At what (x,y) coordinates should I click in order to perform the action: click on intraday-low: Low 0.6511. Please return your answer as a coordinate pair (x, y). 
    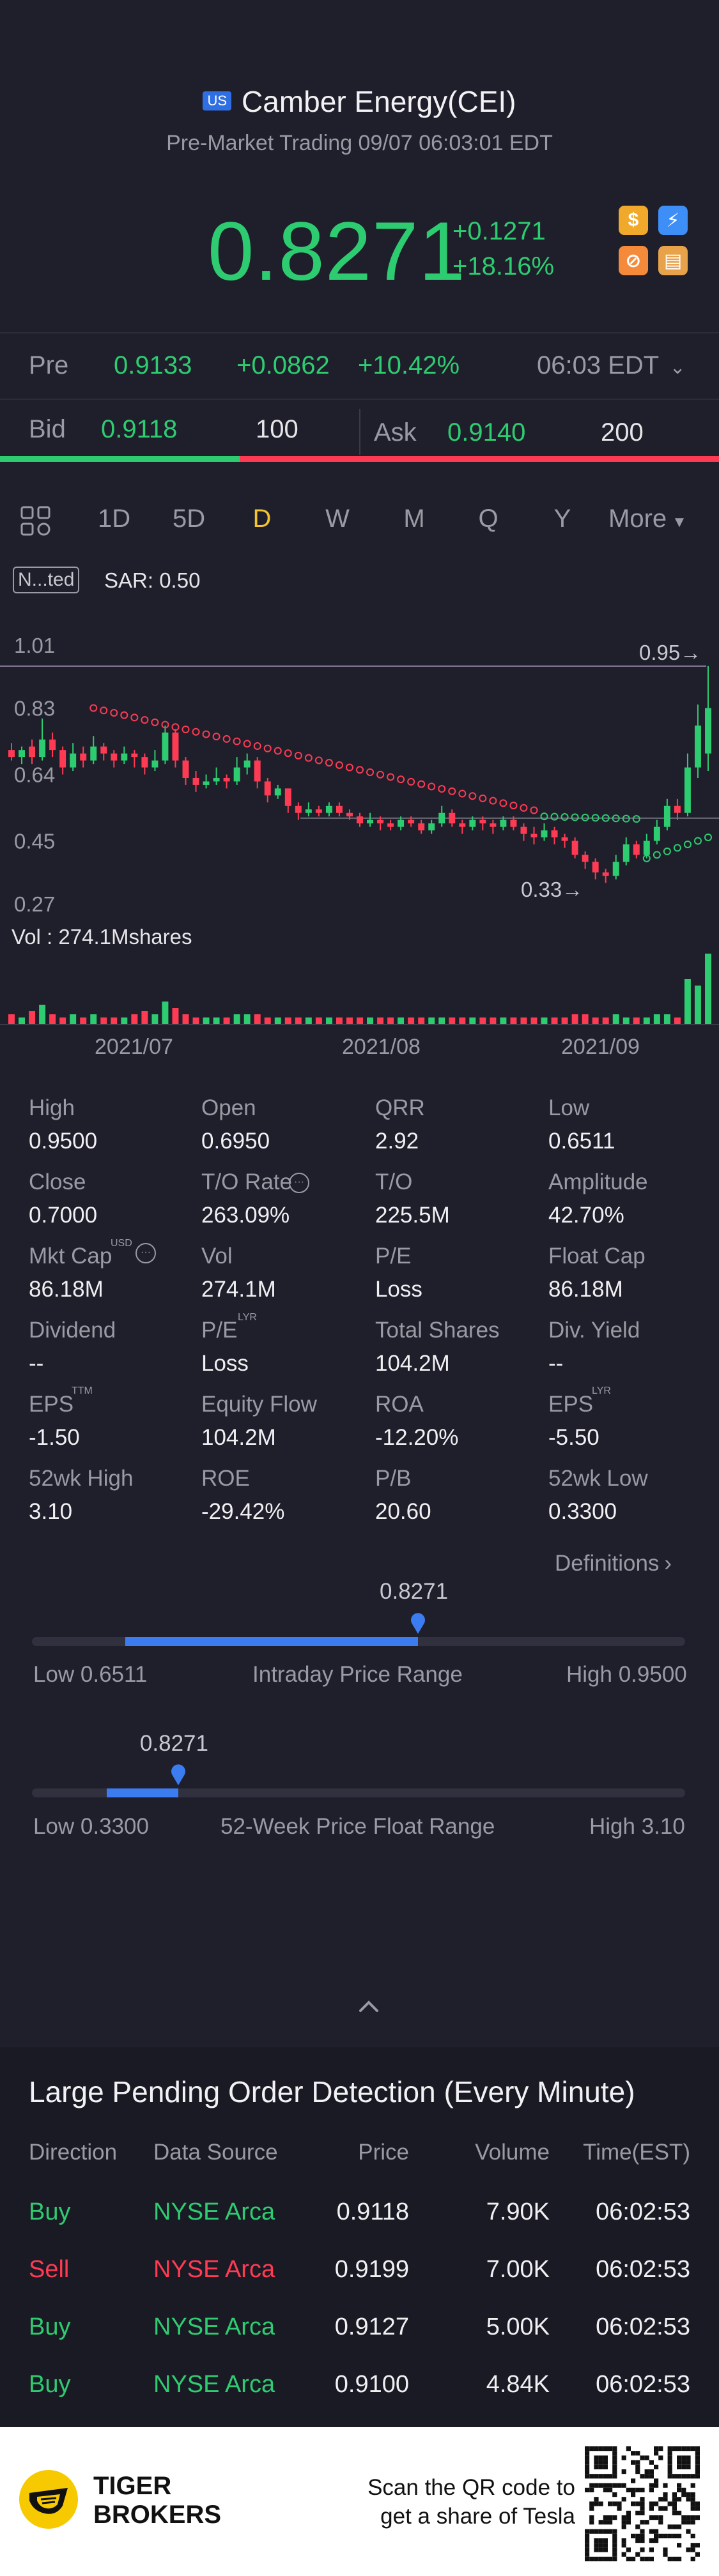
    Looking at the image, I should click on (90, 1674).